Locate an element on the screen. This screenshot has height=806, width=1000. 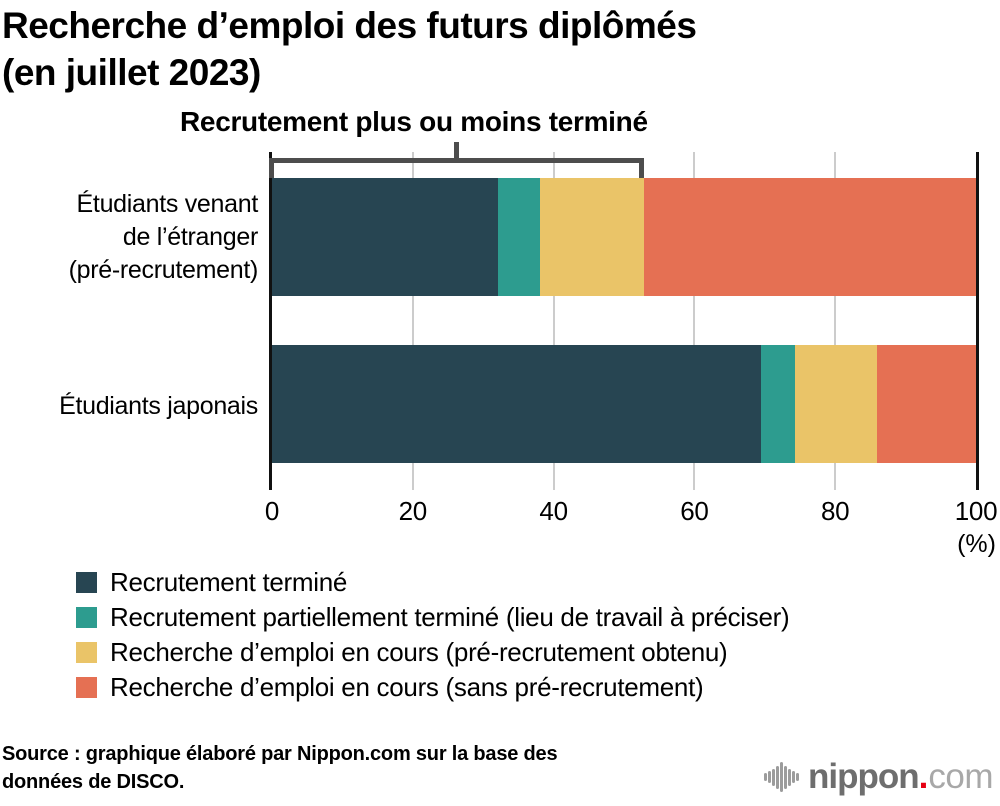
legend-label: Recrutement terminé is located at coordinates (229, 582).